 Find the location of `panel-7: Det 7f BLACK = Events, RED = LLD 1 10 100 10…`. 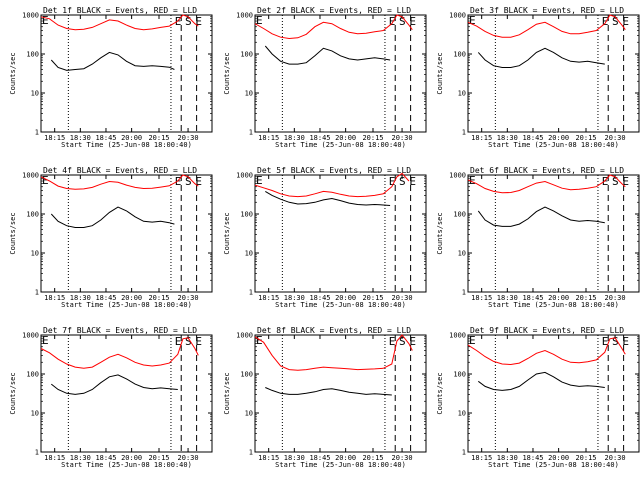

panel-7: Det 7f BLACK = Events, RED = LLD 1 10 100 10… is located at coordinates (111, 397).